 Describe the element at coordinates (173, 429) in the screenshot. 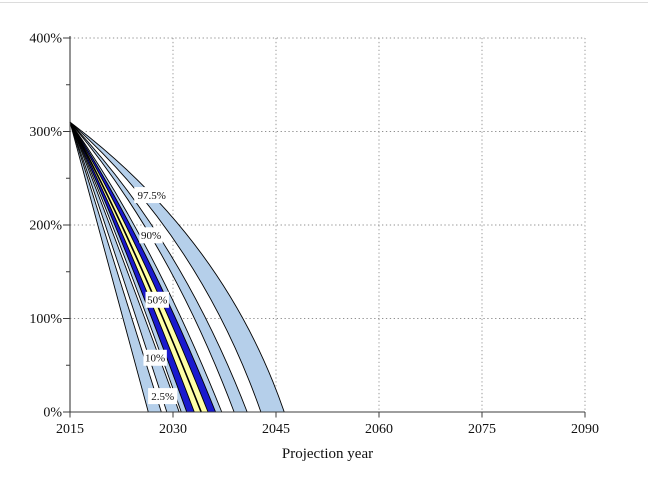

I see `x-tick-label: 2030` at that location.